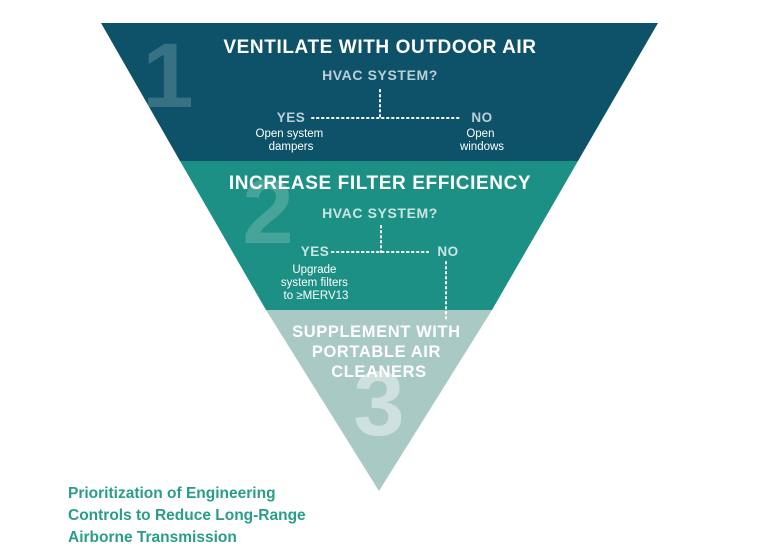 Image resolution: width=773 pixels, height=559 pixels. Describe the element at coordinates (380, 183) in the screenshot. I see `tier-2-heading: INCREASE FILTER EFFICIENCY` at that location.